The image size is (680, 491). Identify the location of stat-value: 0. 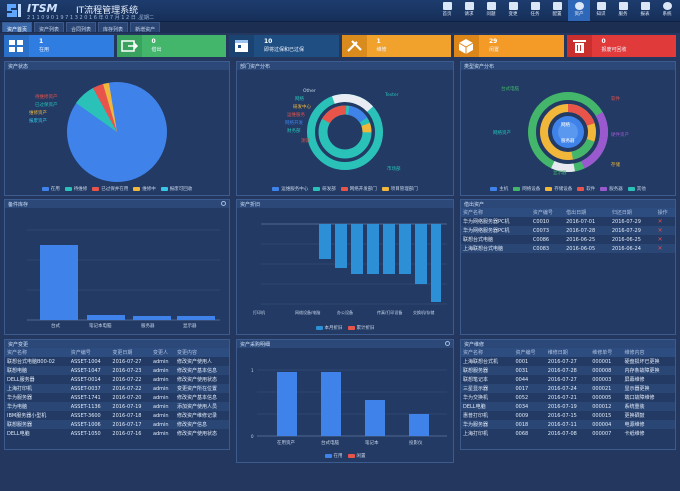
(603, 41).